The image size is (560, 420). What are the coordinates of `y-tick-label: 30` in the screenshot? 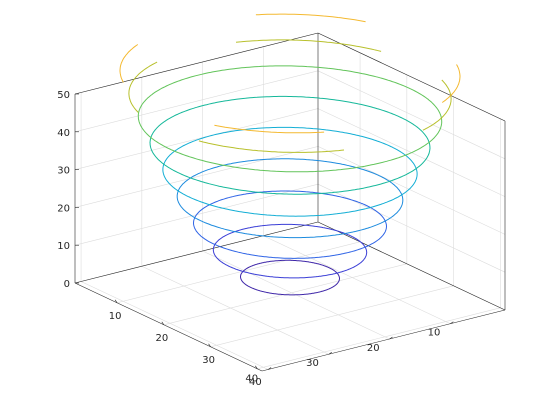 It's located at (312, 363).